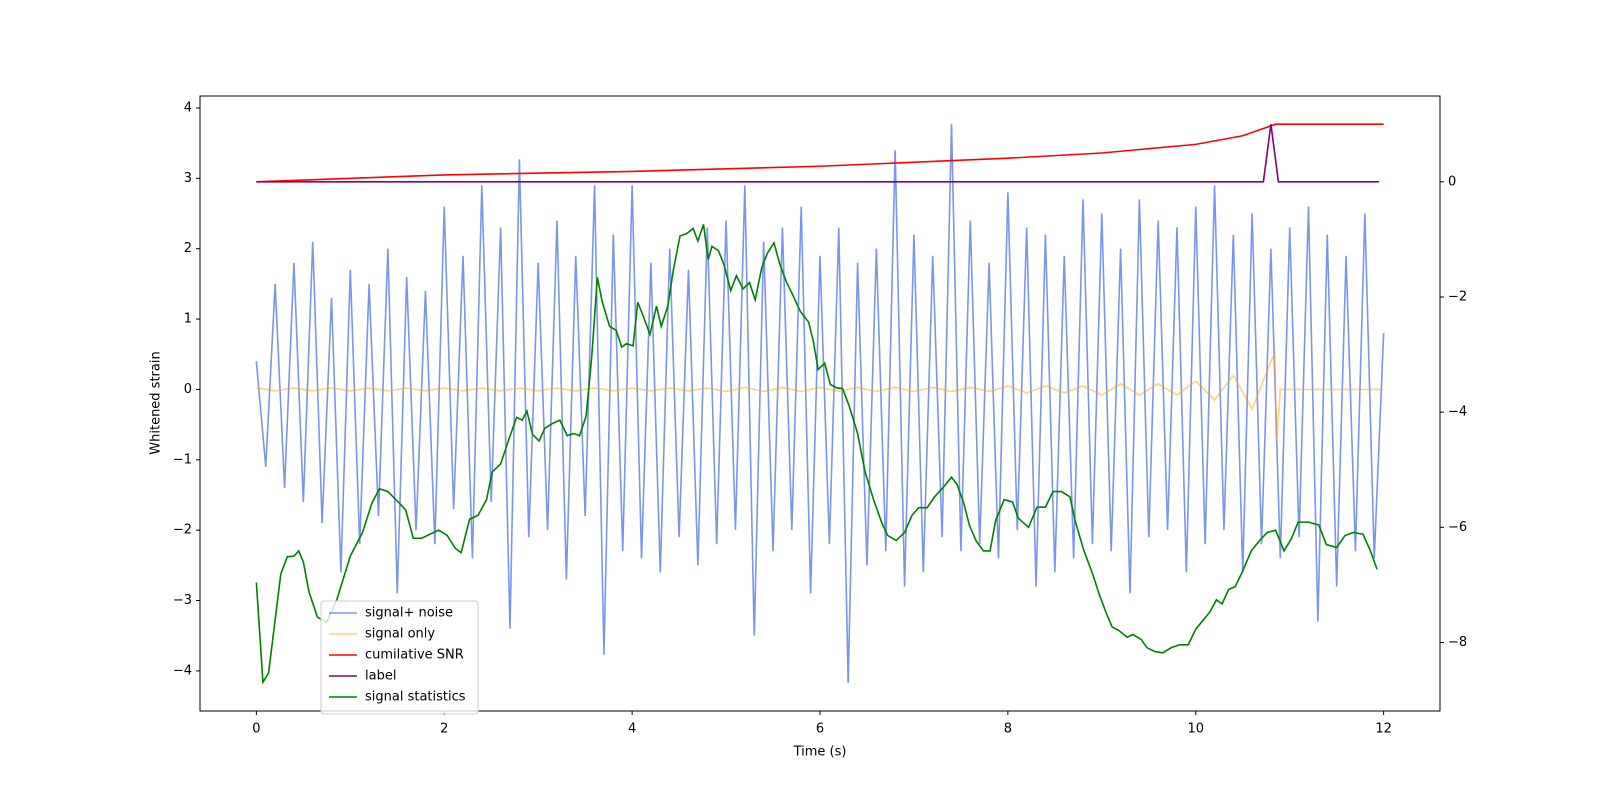 Image resolution: width=1600 pixels, height=804 pixels. Describe the element at coordinates (414, 655) in the screenshot. I see `legend-label: cumilative SNR` at that location.